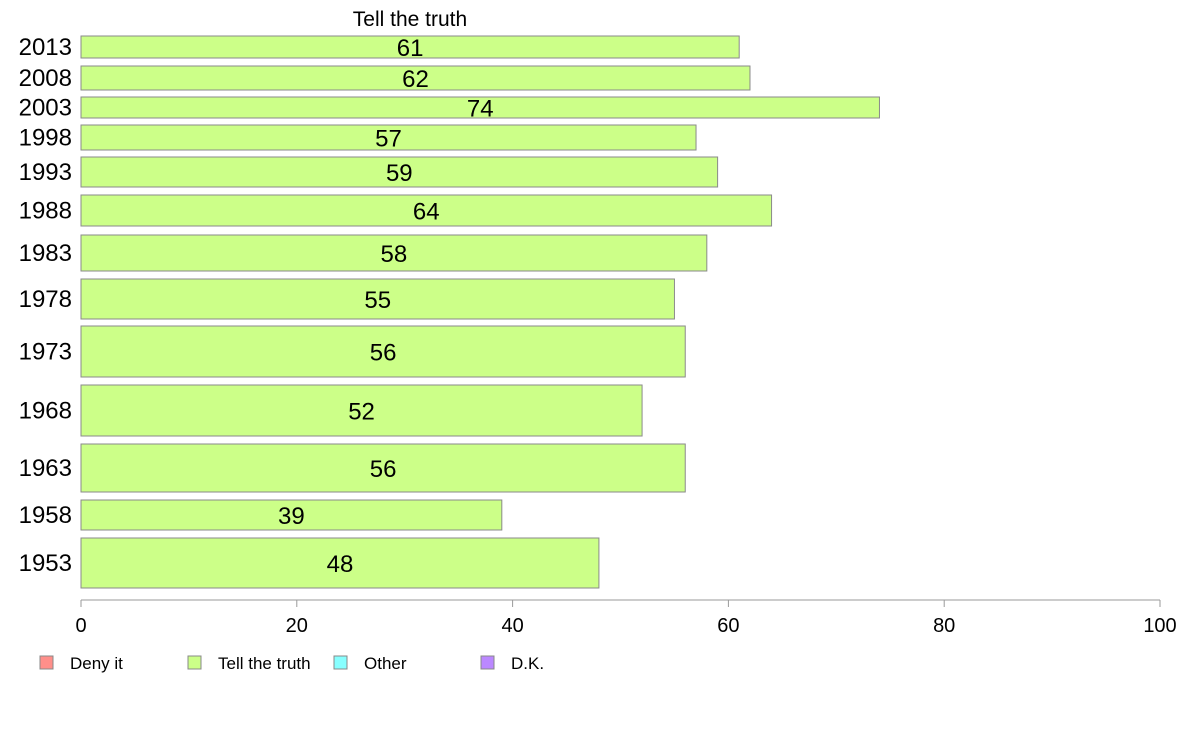 This screenshot has width=1188, height=736. What do you see at coordinates (728, 626) in the screenshot?
I see `x-tick-label: 60` at bounding box center [728, 626].